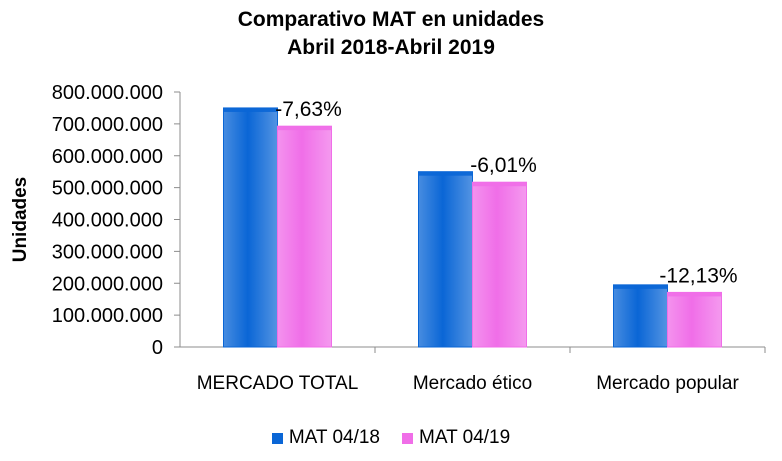 This screenshot has height=461, width=782. What do you see at coordinates (107, 316) in the screenshot?
I see `y-tick-label: 100.000.000` at bounding box center [107, 316].